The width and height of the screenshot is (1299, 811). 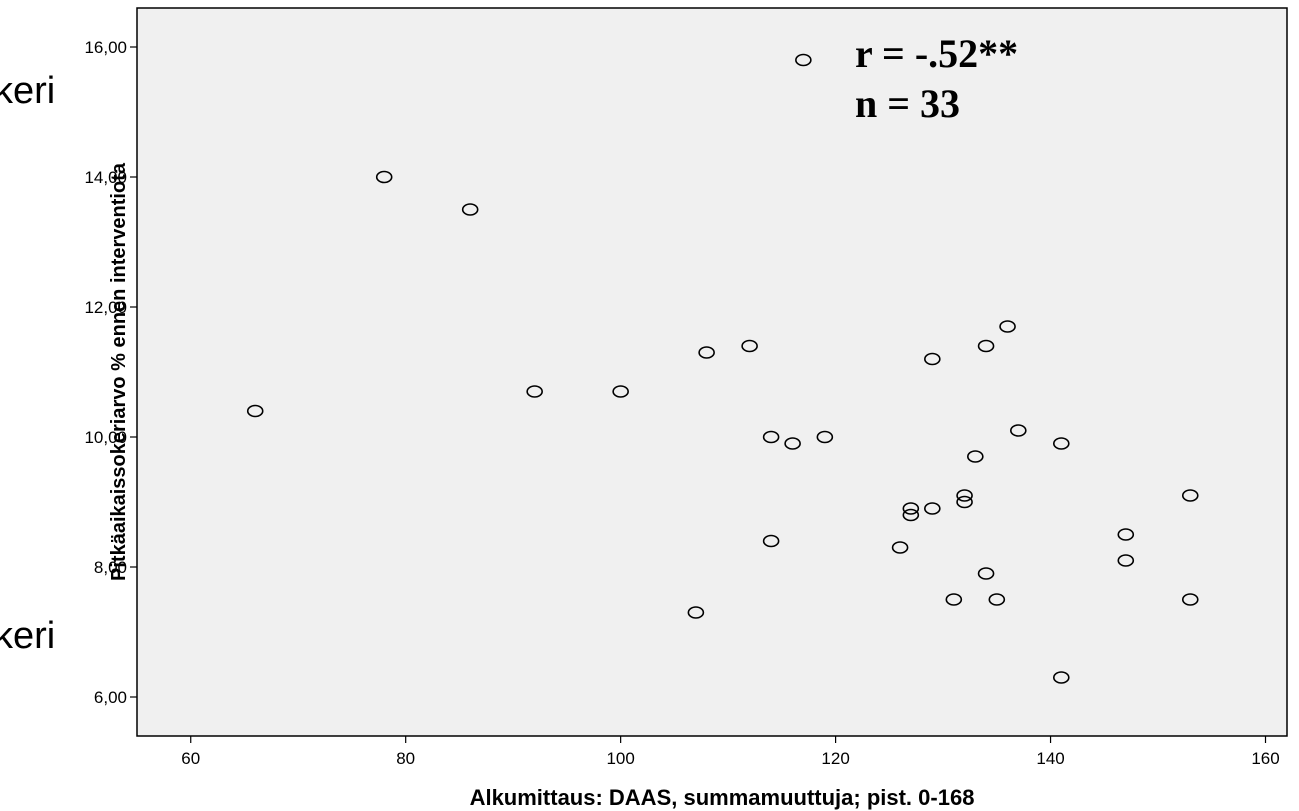 I want to click on x-tick-label: 60, so click(x=190, y=758).